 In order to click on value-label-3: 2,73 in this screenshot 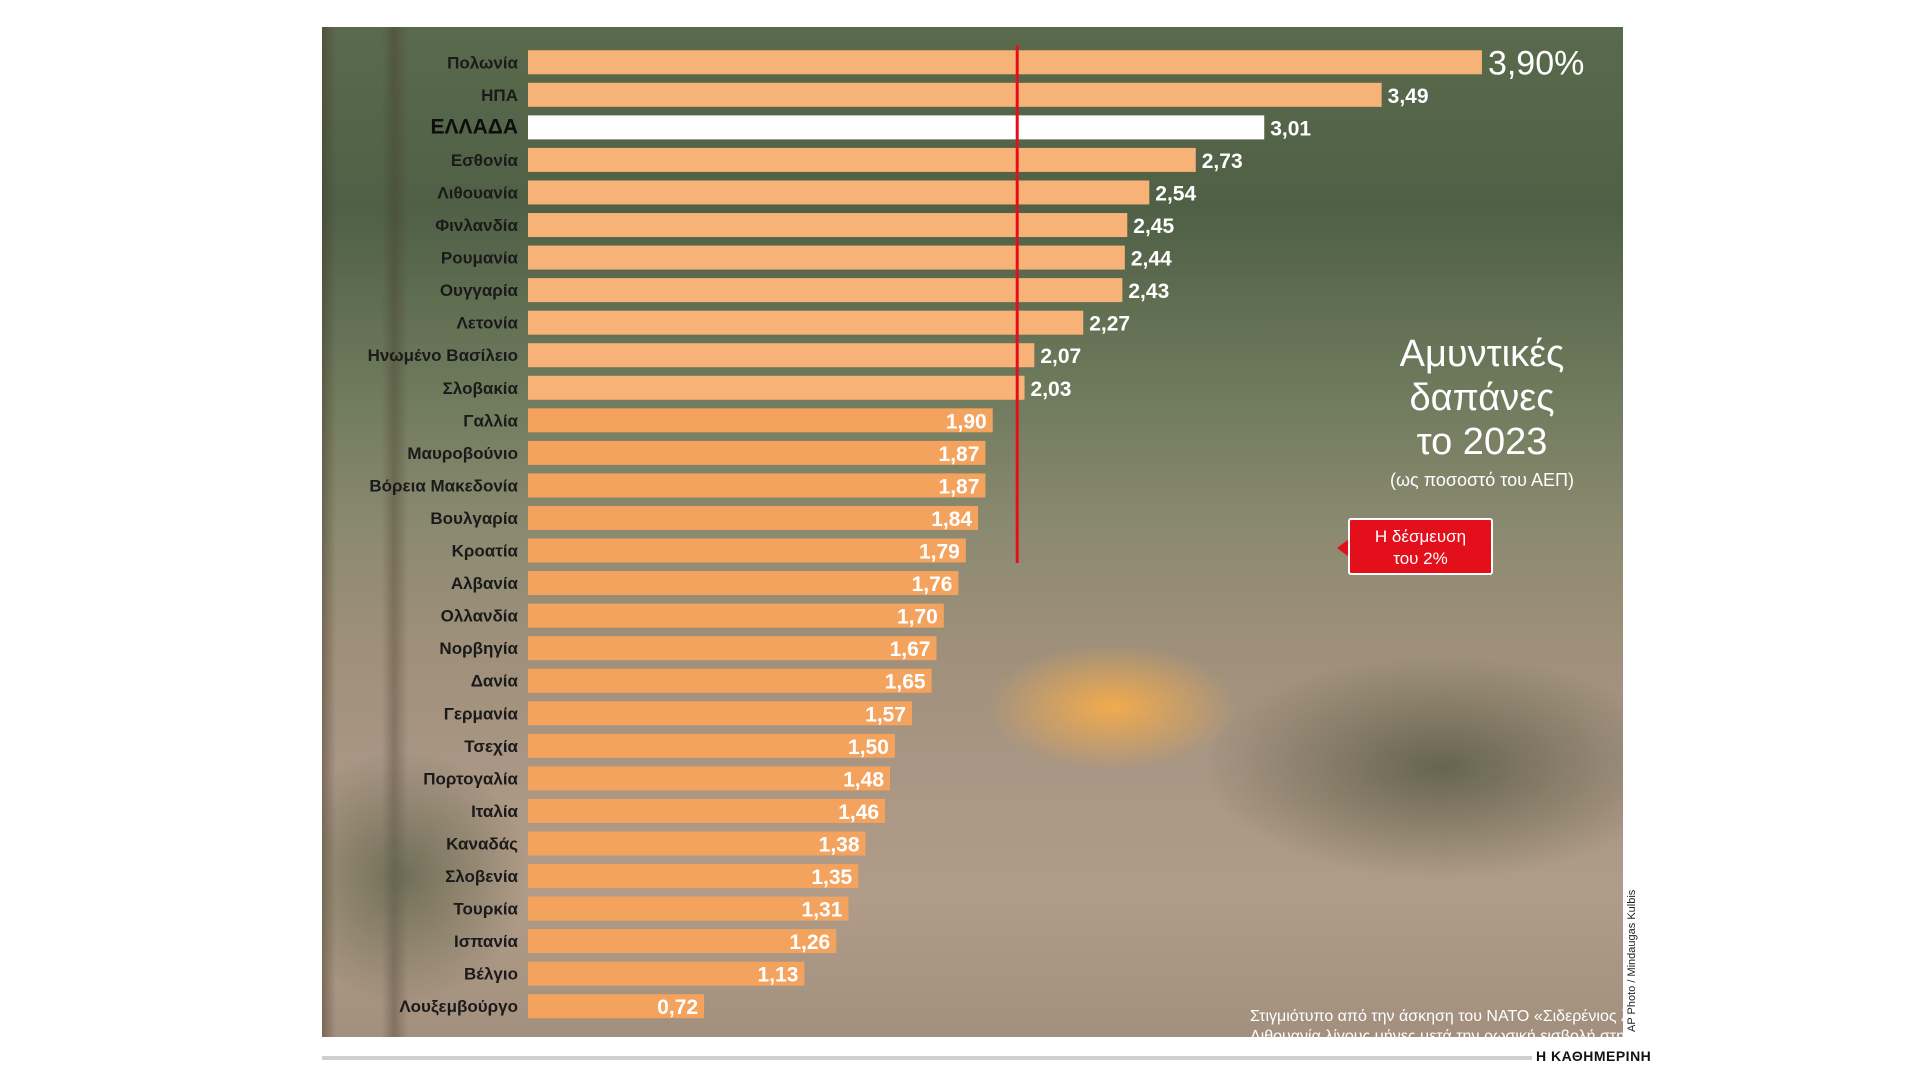, I will do `click(1222, 161)`.